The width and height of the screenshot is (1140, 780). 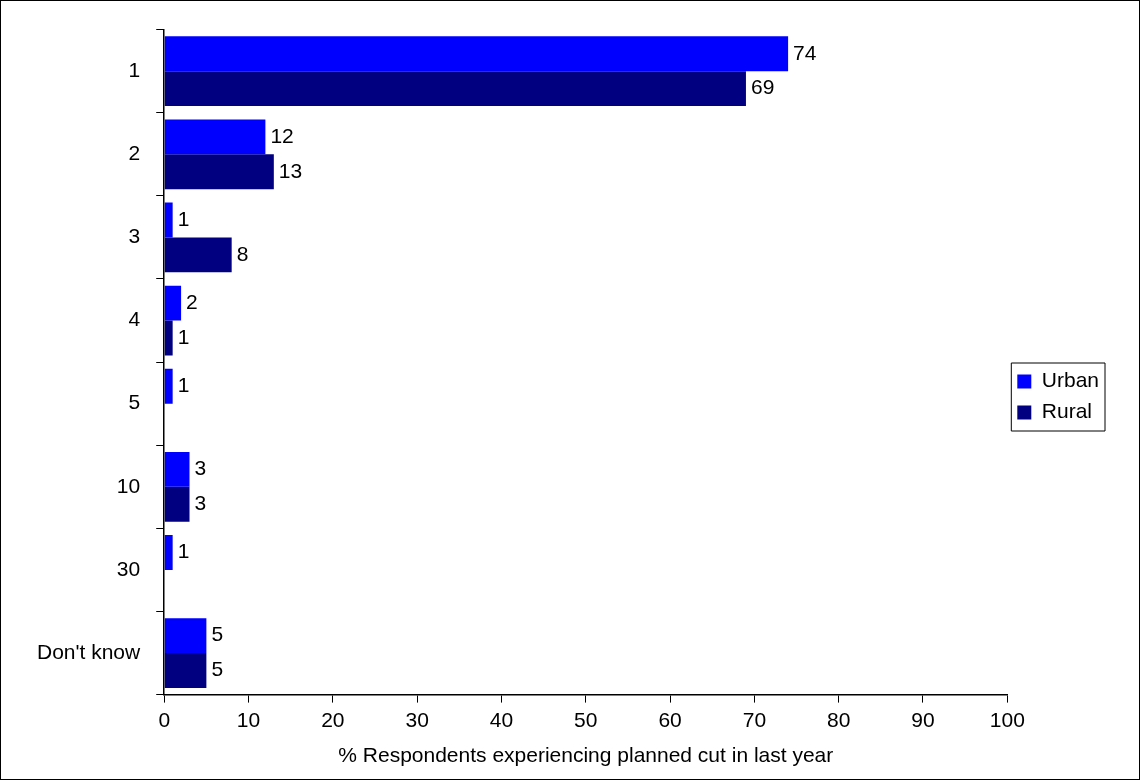 What do you see at coordinates (128, 485) in the screenshot?
I see `y-tick-label: 10` at bounding box center [128, 485].